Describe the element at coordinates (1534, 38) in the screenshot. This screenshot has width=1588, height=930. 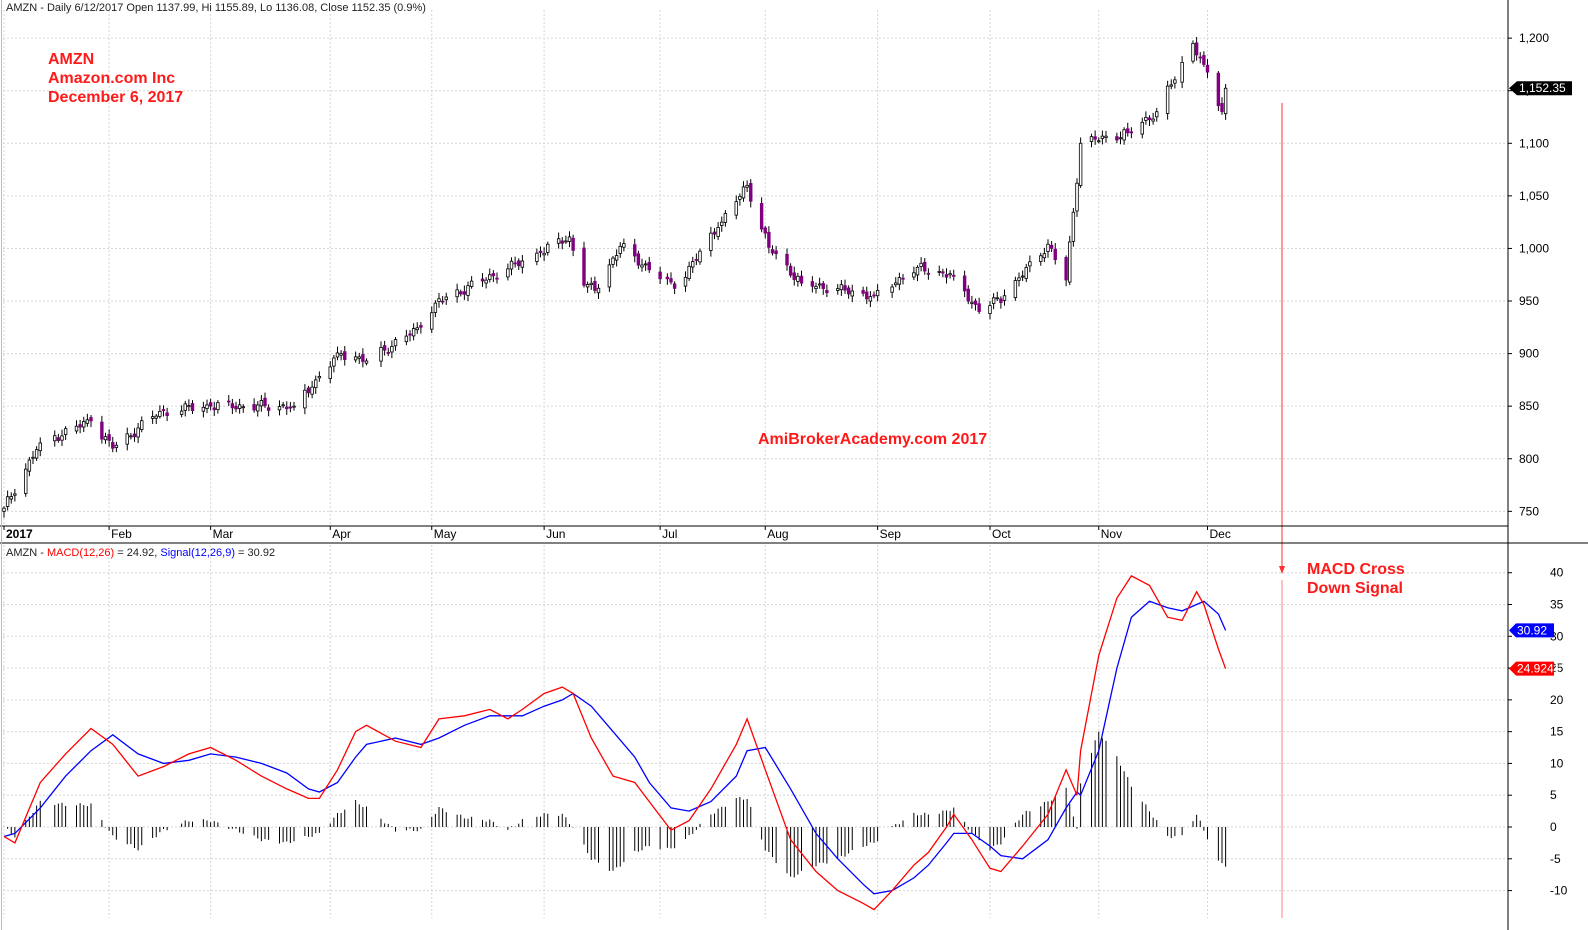
I see `price-ytick-label-0: 1,200` at that location.